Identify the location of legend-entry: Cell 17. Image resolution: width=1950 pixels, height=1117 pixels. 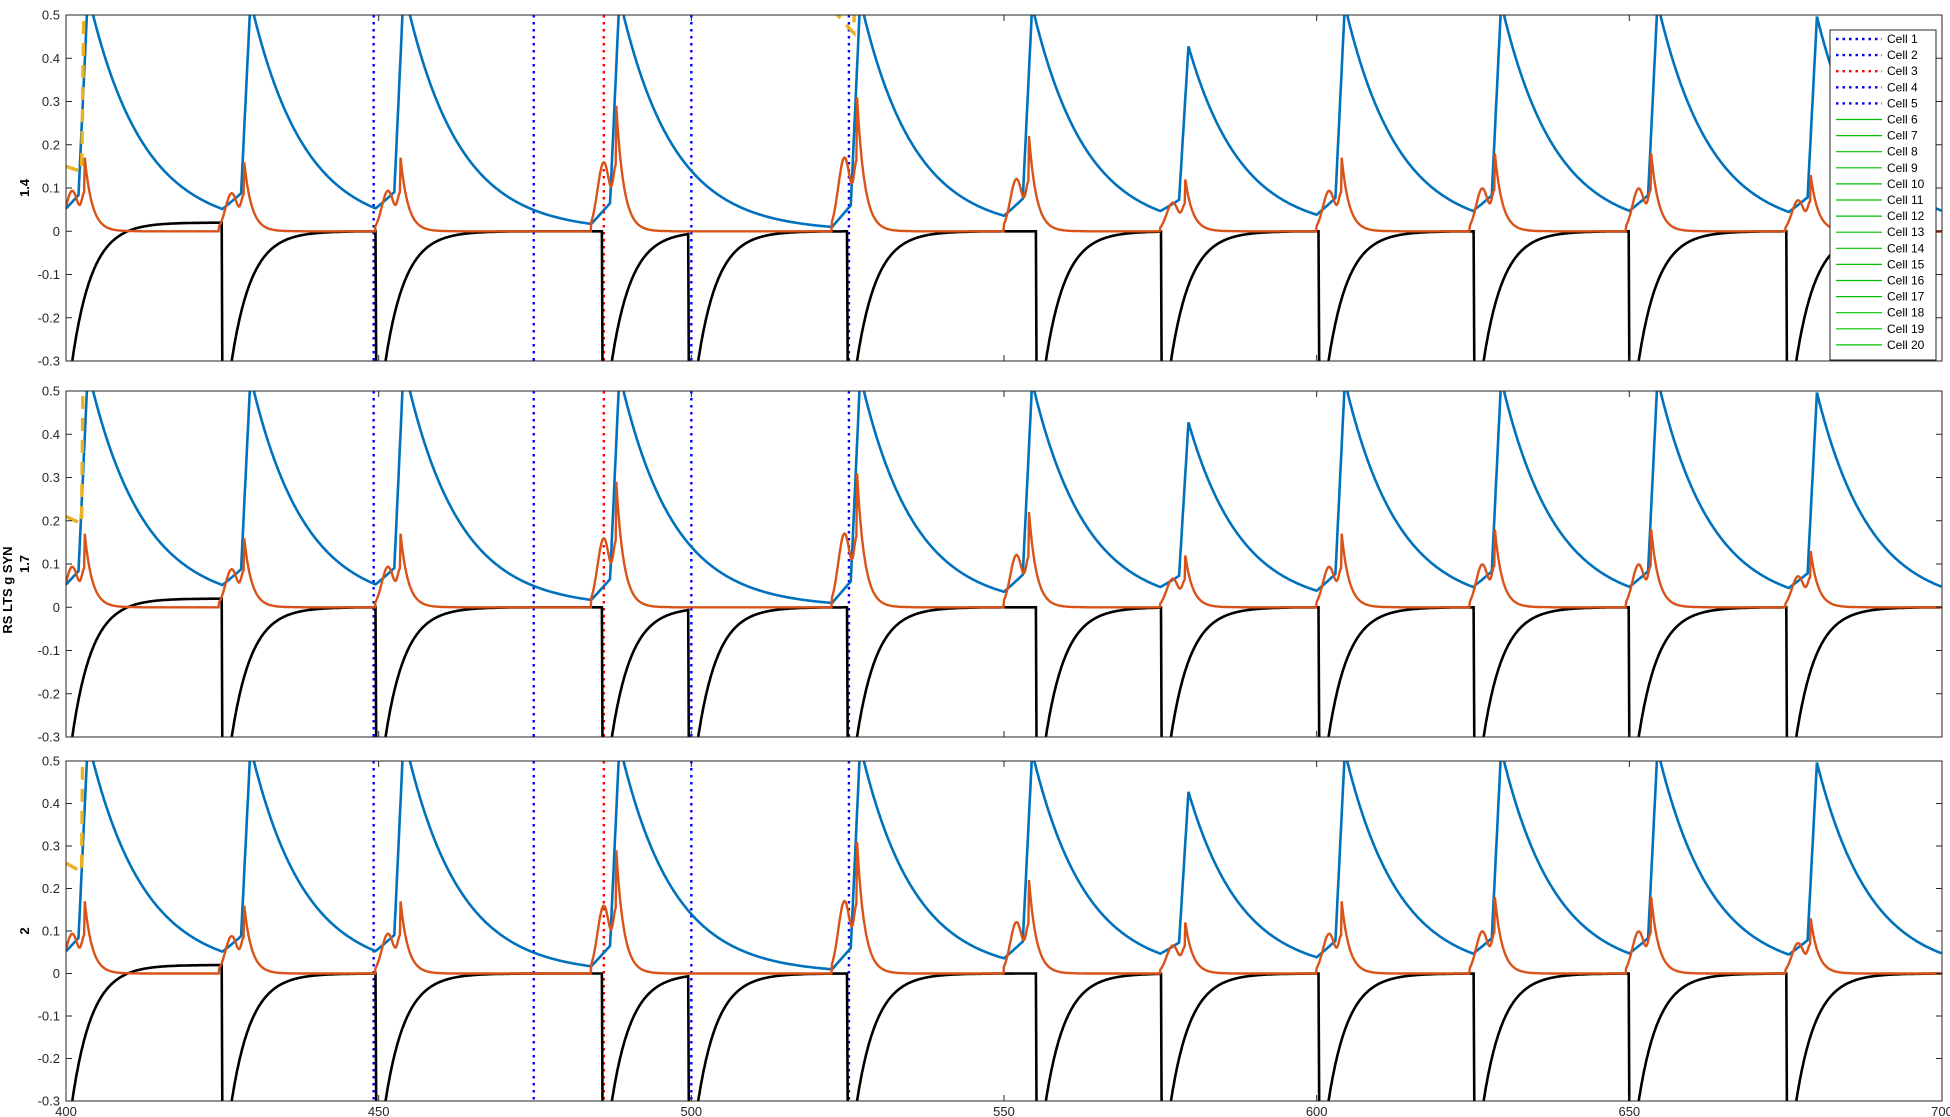
(1906, 297).